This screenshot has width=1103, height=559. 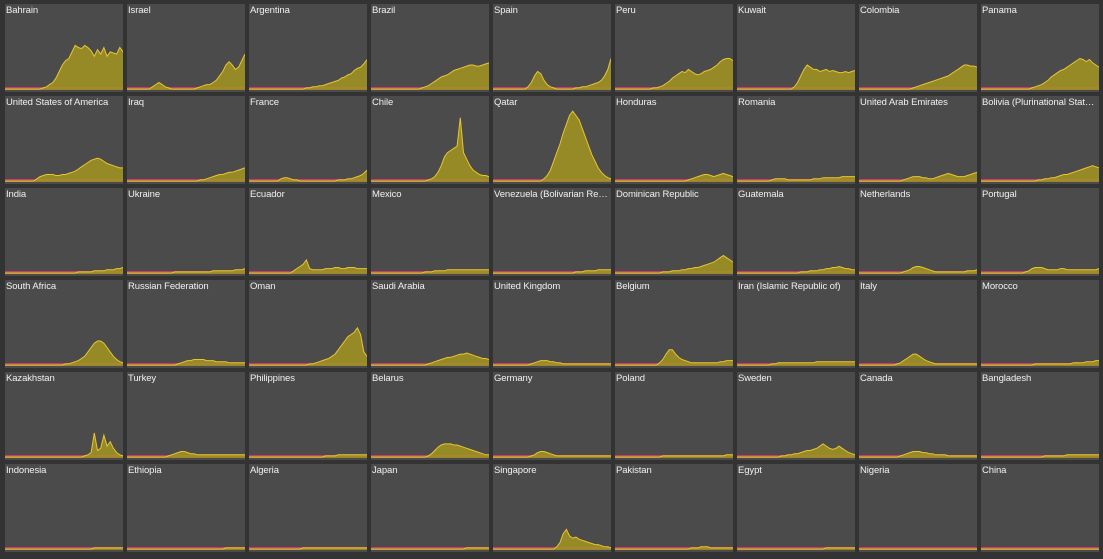 What do you see at coordinates (64, 140) in the screenshot?
I see `chart-tile: United States of America` at bounding box center [64, 140].